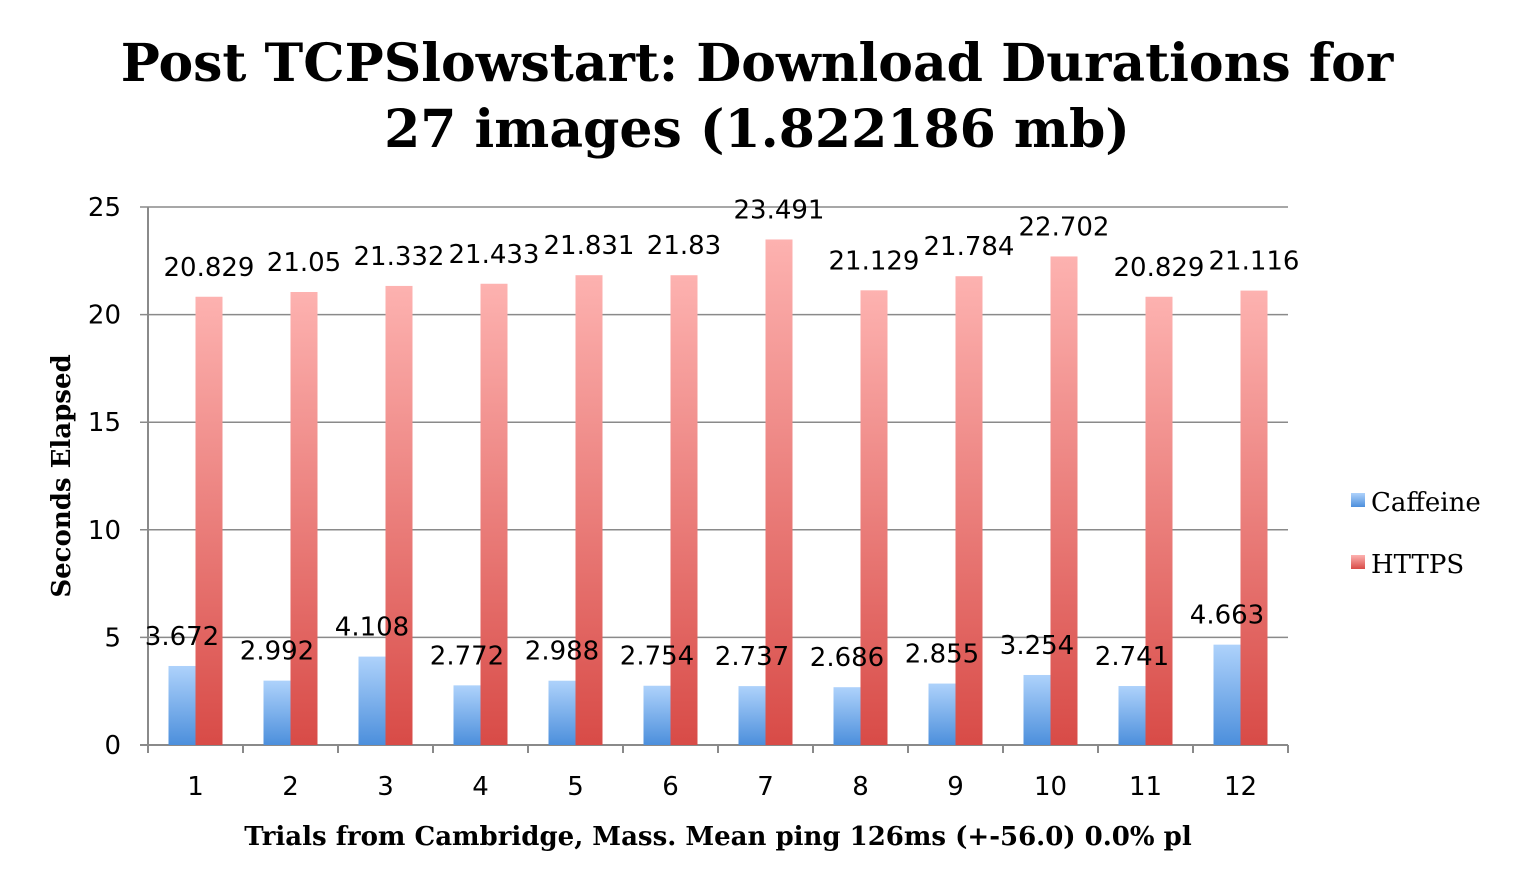  What do you see at coordinates (104, 477) in the screenshot?
I see `y-axis-ticks: 0 5 10 15 20 25` at bounding box center [104, 477].